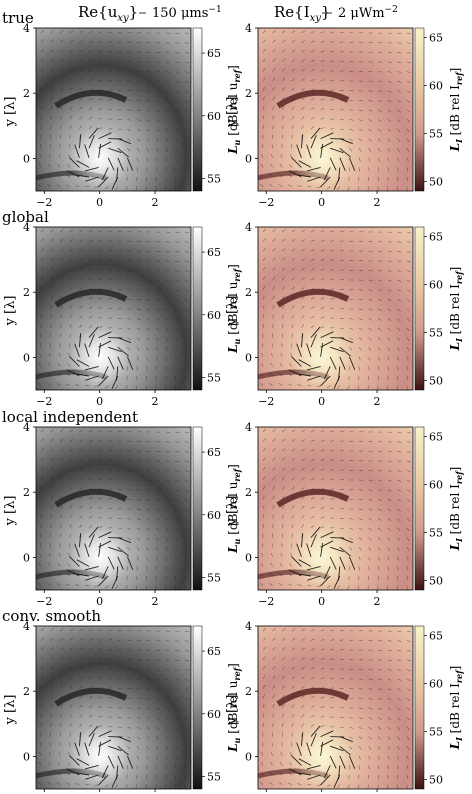  I want to click on y-tick-label: 0, so click(26, 756).